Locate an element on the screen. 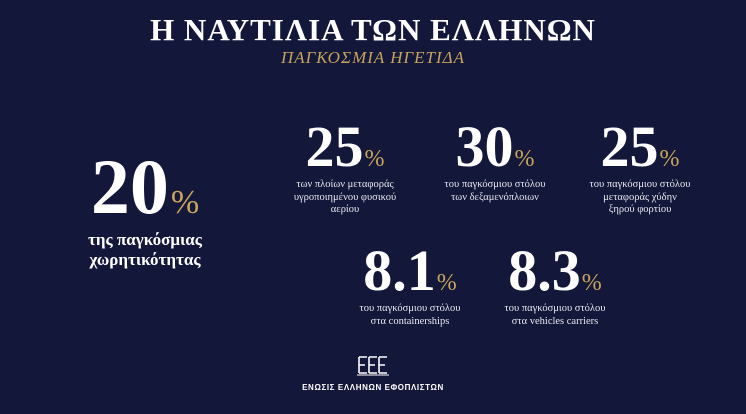 The width and height of the screenshot is (746, 414). main-stat-caption-line: χωρητικότητας is located at coordinates (145, 259).